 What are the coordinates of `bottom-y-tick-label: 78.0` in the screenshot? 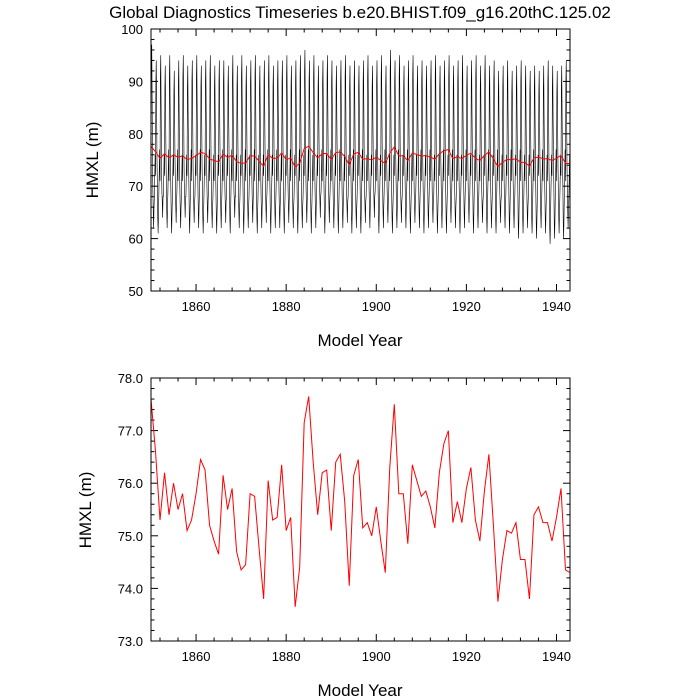 It's located at (130, 378).